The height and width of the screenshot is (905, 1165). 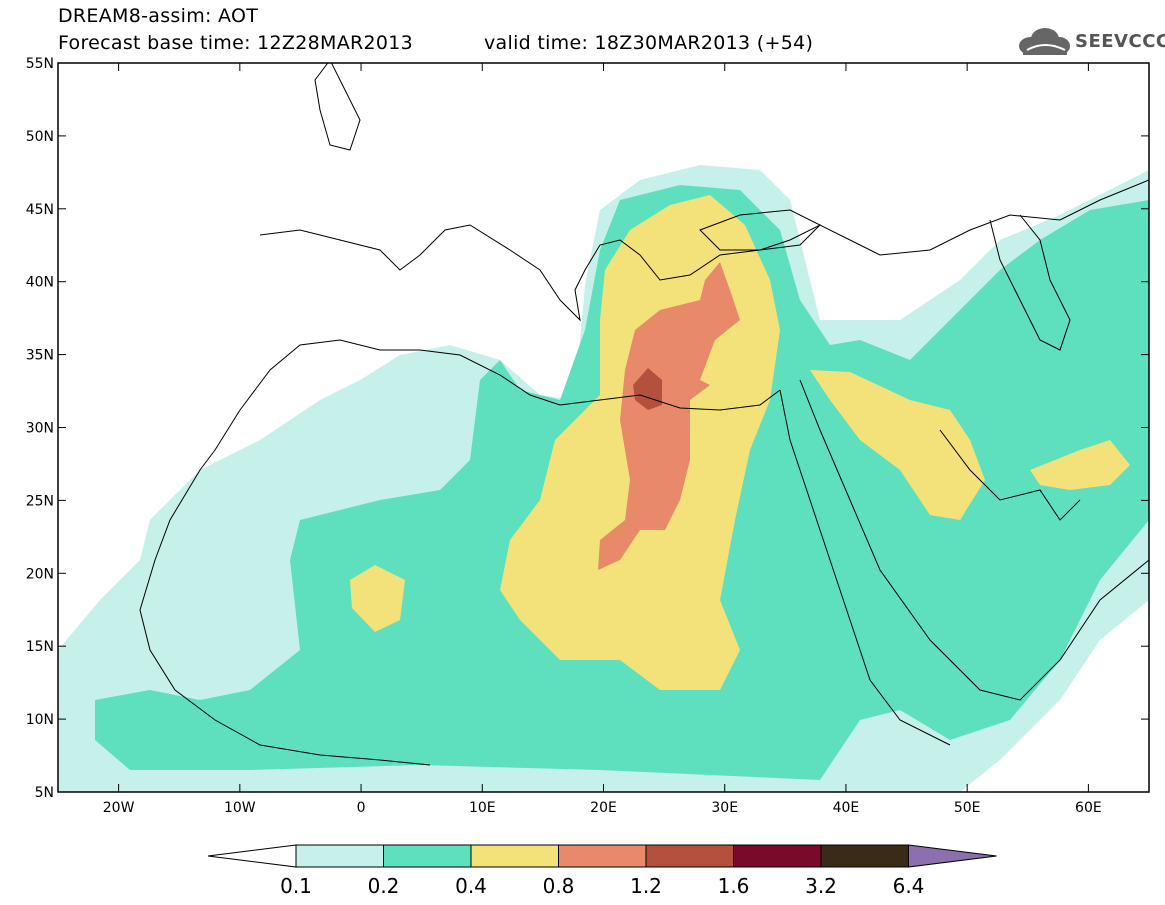 What do you see at coordinates (602, 871) in the screenshot?
I see `colorbar: 0.1 0.2 0.4 0.8 1.2 1.6 3.2 6.4` at bounding box center [602, 871].